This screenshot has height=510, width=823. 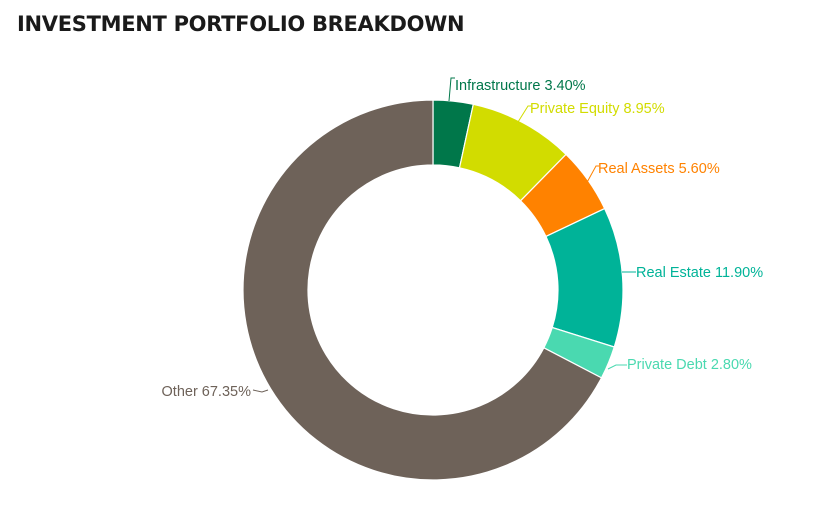 What do you see at coordinates (689, 365) in the screenshot?
I see `data-label: Private Debt 2.80%` at bounding box center [689, 365].